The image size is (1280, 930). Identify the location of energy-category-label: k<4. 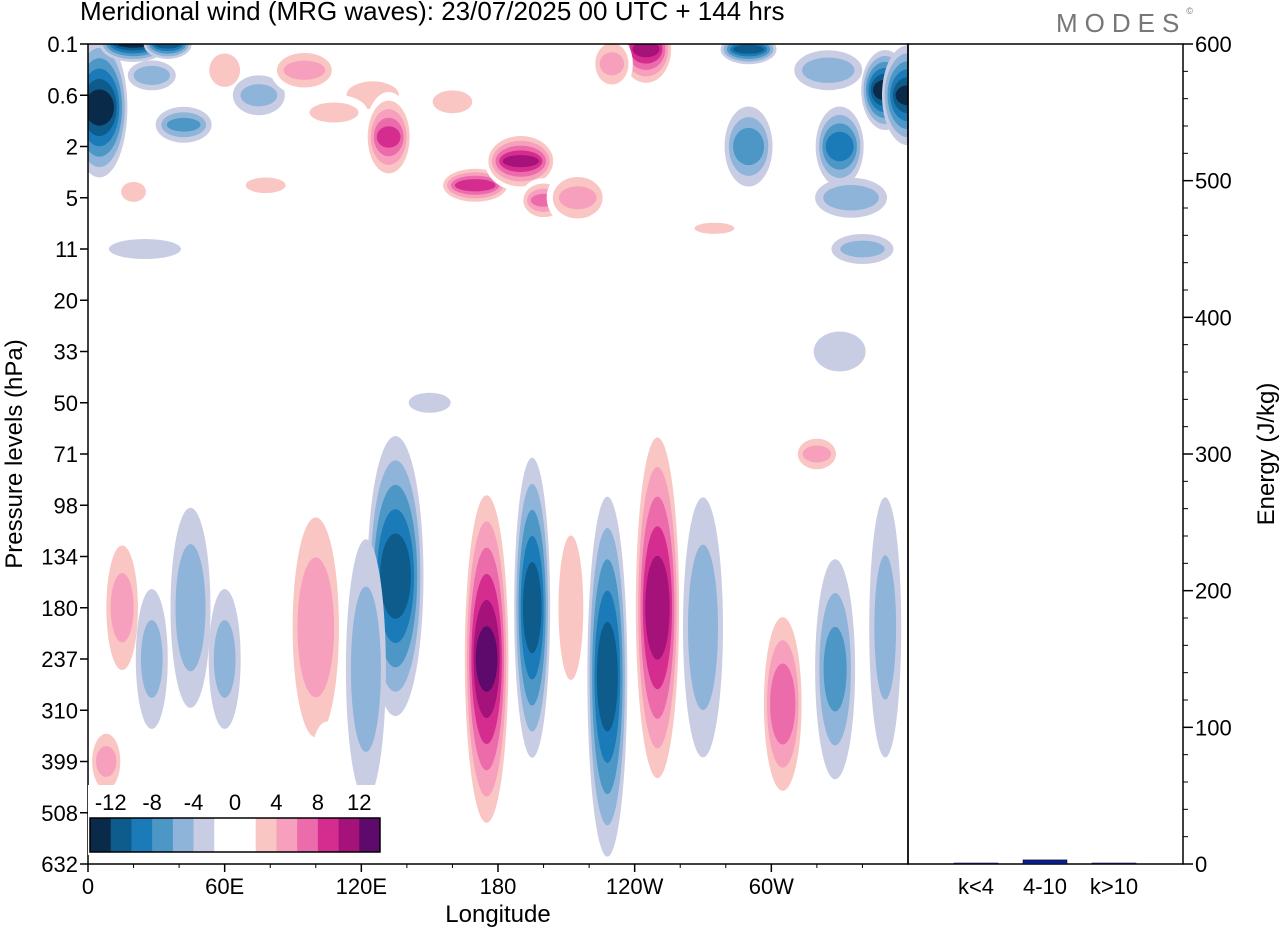
(976, 886).